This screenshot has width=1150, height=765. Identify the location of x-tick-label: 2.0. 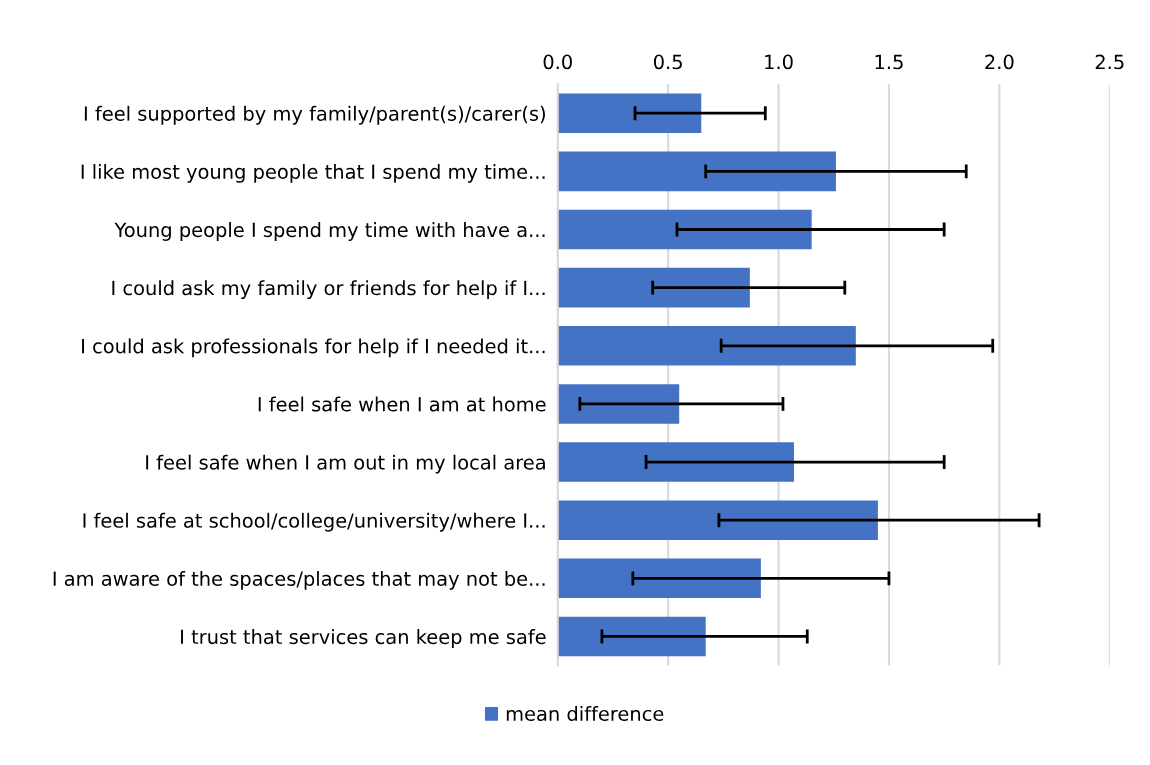
(999, 62).